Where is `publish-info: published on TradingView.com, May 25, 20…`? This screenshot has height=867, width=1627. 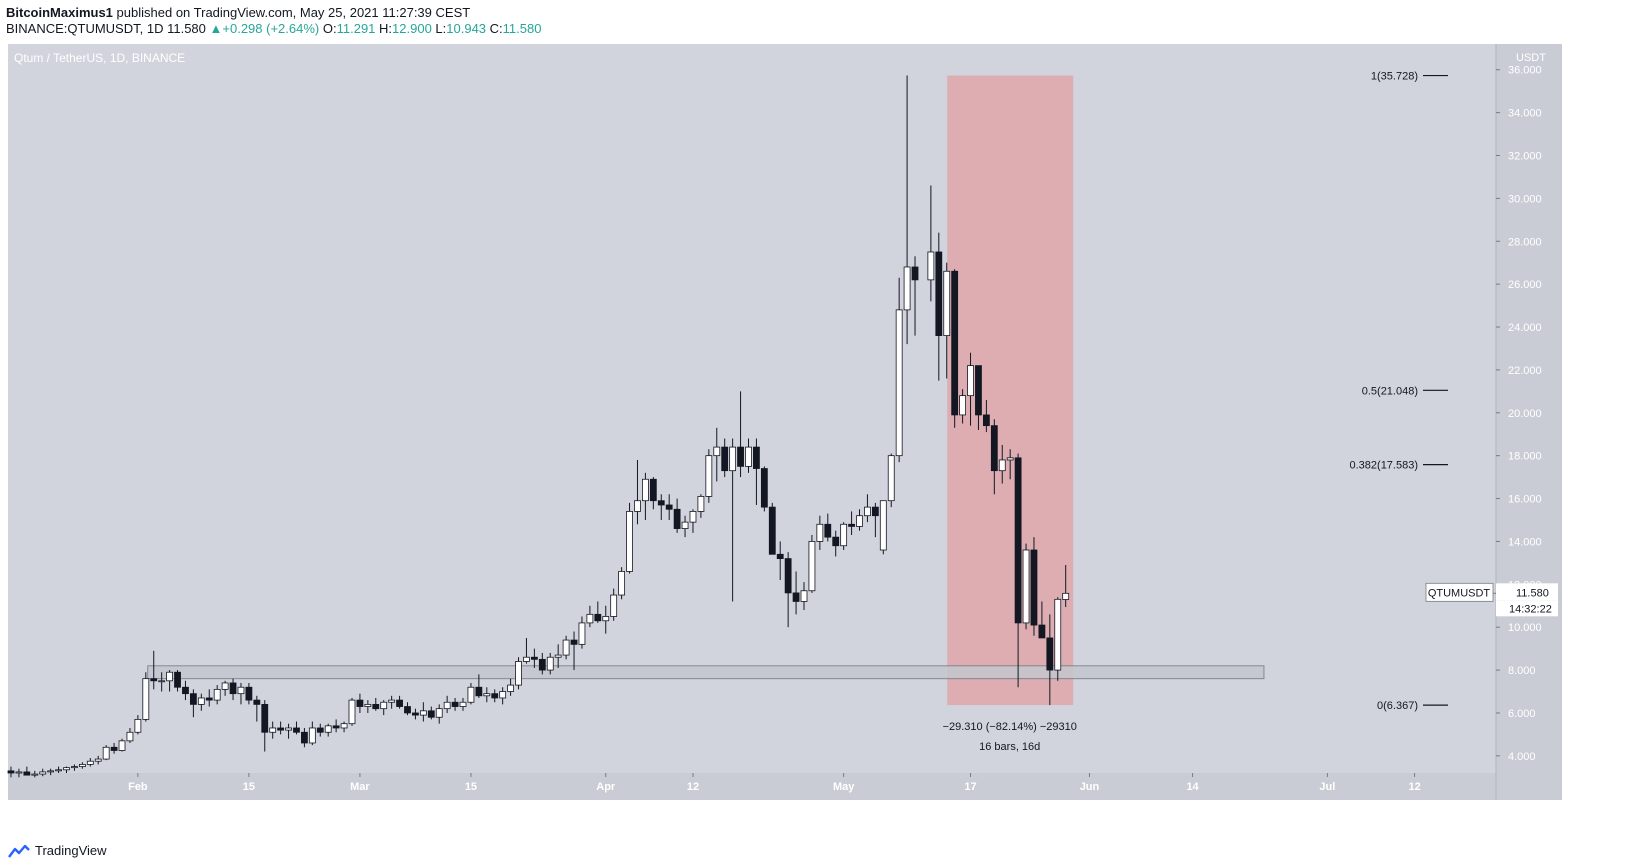
publish-info: published on TradingView.com, May 25, 20… is located at coordinates (293, 12).